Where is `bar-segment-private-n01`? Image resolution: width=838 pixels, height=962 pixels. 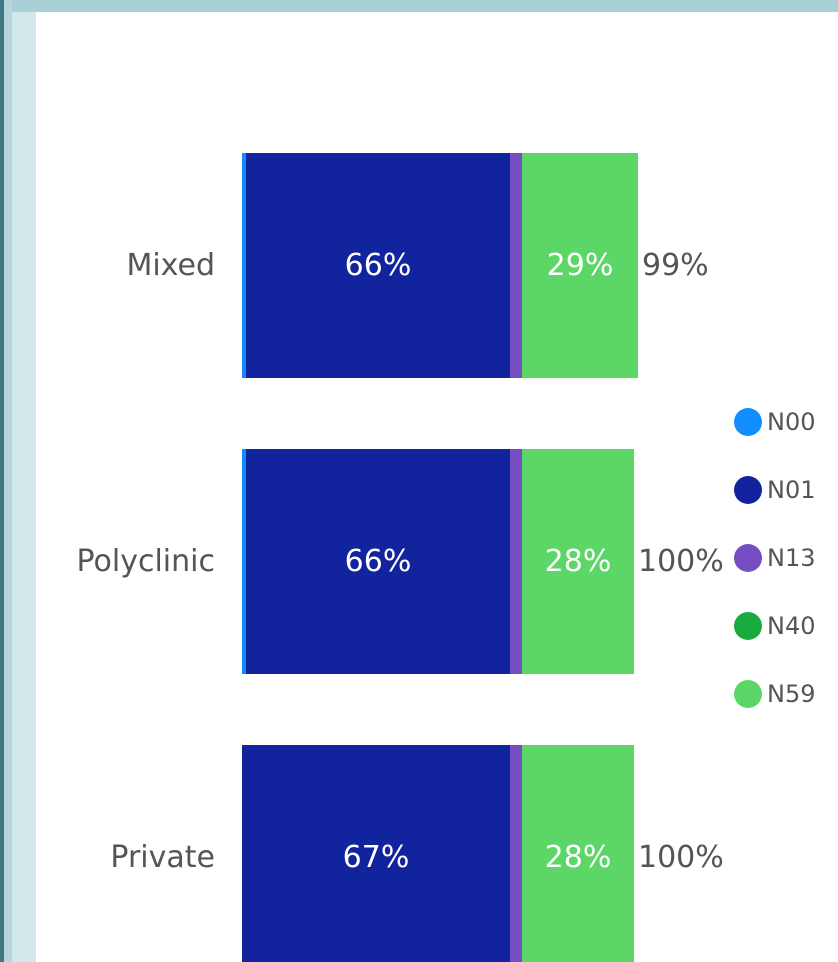 bar-segment-private-n01 is located at coordinates (376, 853).